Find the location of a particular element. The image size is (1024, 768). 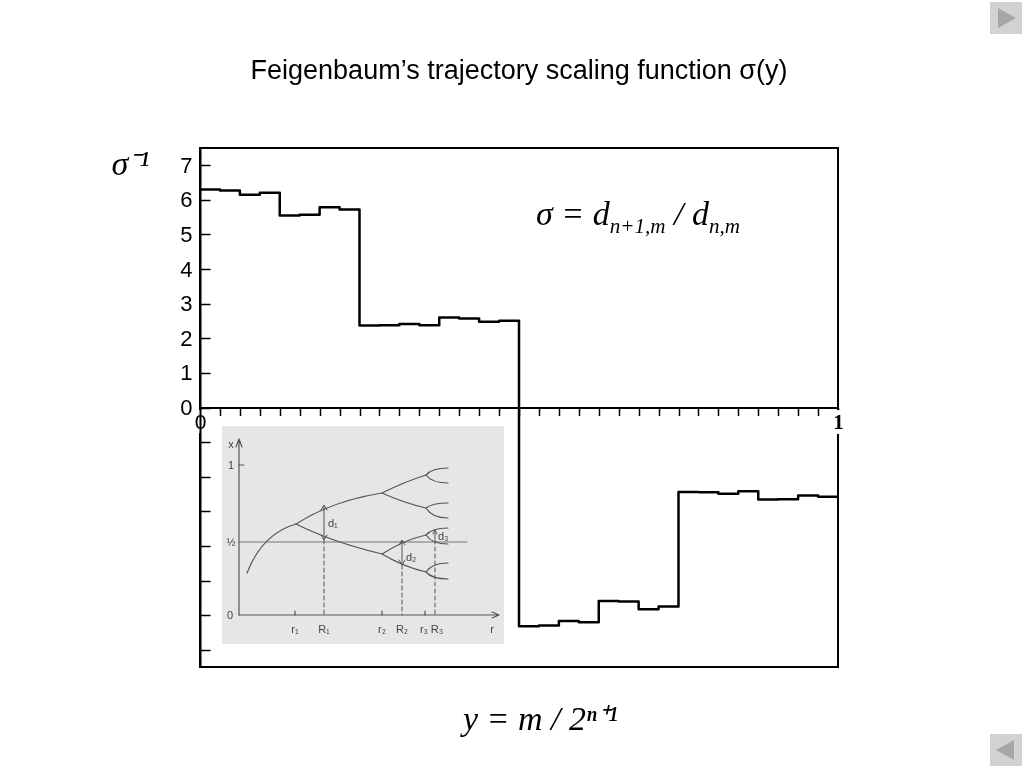

annotation: r is located at coordinates (492, 629).